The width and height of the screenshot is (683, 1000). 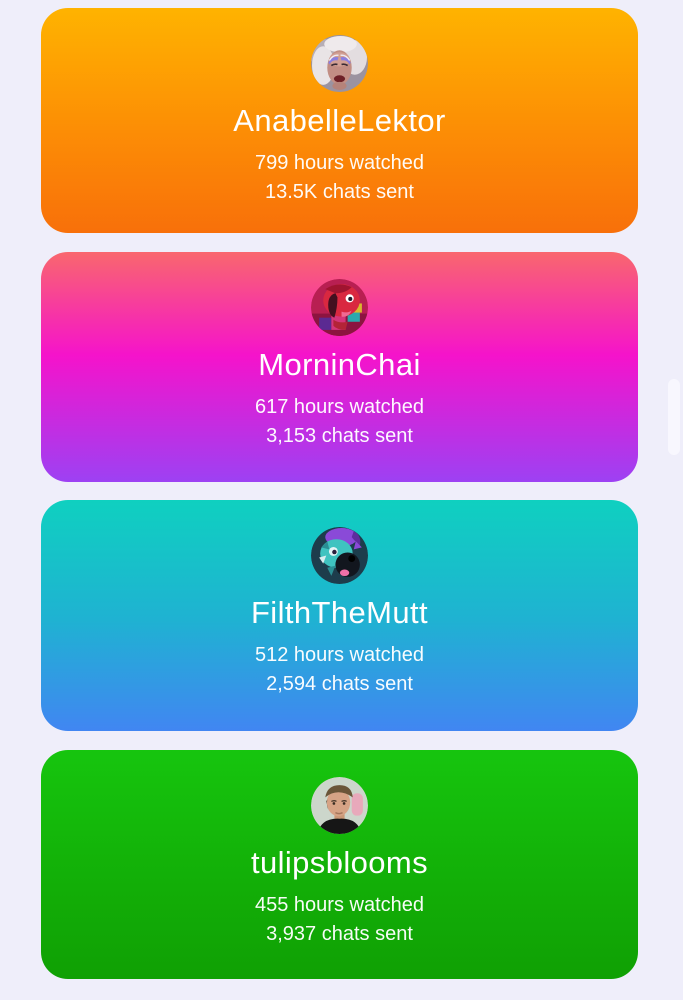 I want to click on chats-sent-stat: 3,937 chats sent, so click(x=339, y=934).